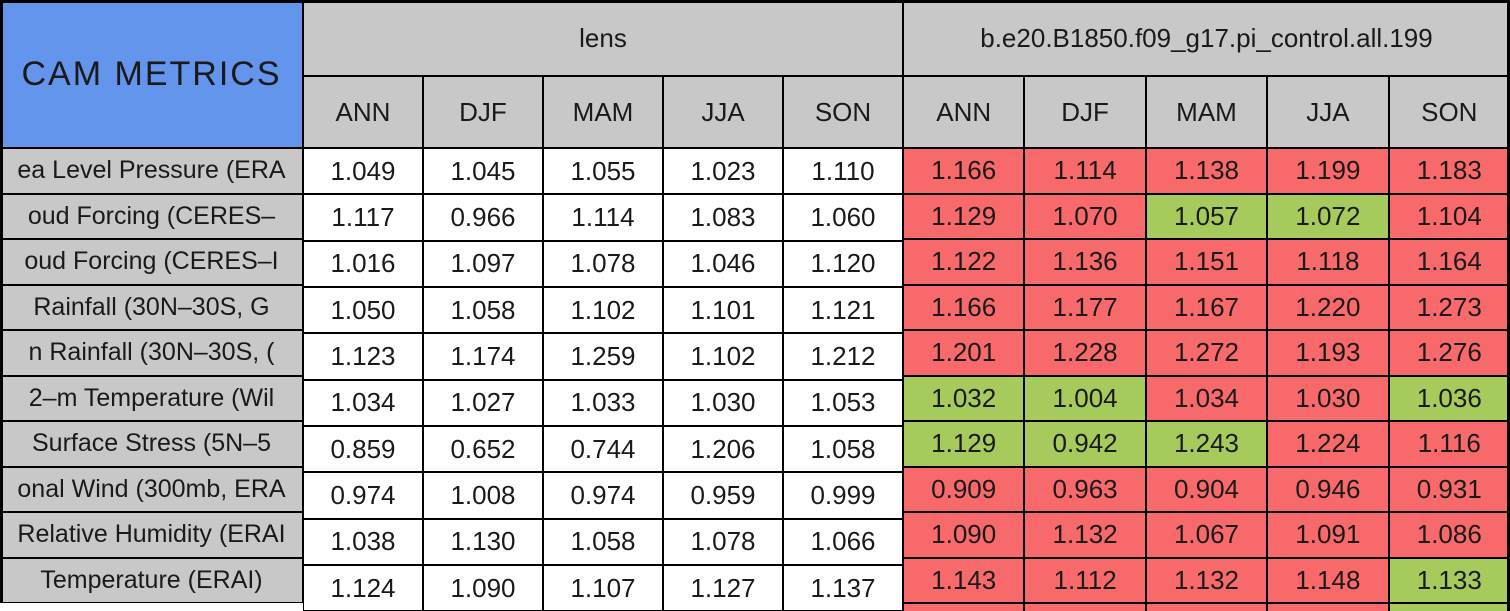  What do you see at coordinates (151, 444) in the screenshot?
I see `row-label: Surface Stress (5N–5` at bounding box center [151, 444].